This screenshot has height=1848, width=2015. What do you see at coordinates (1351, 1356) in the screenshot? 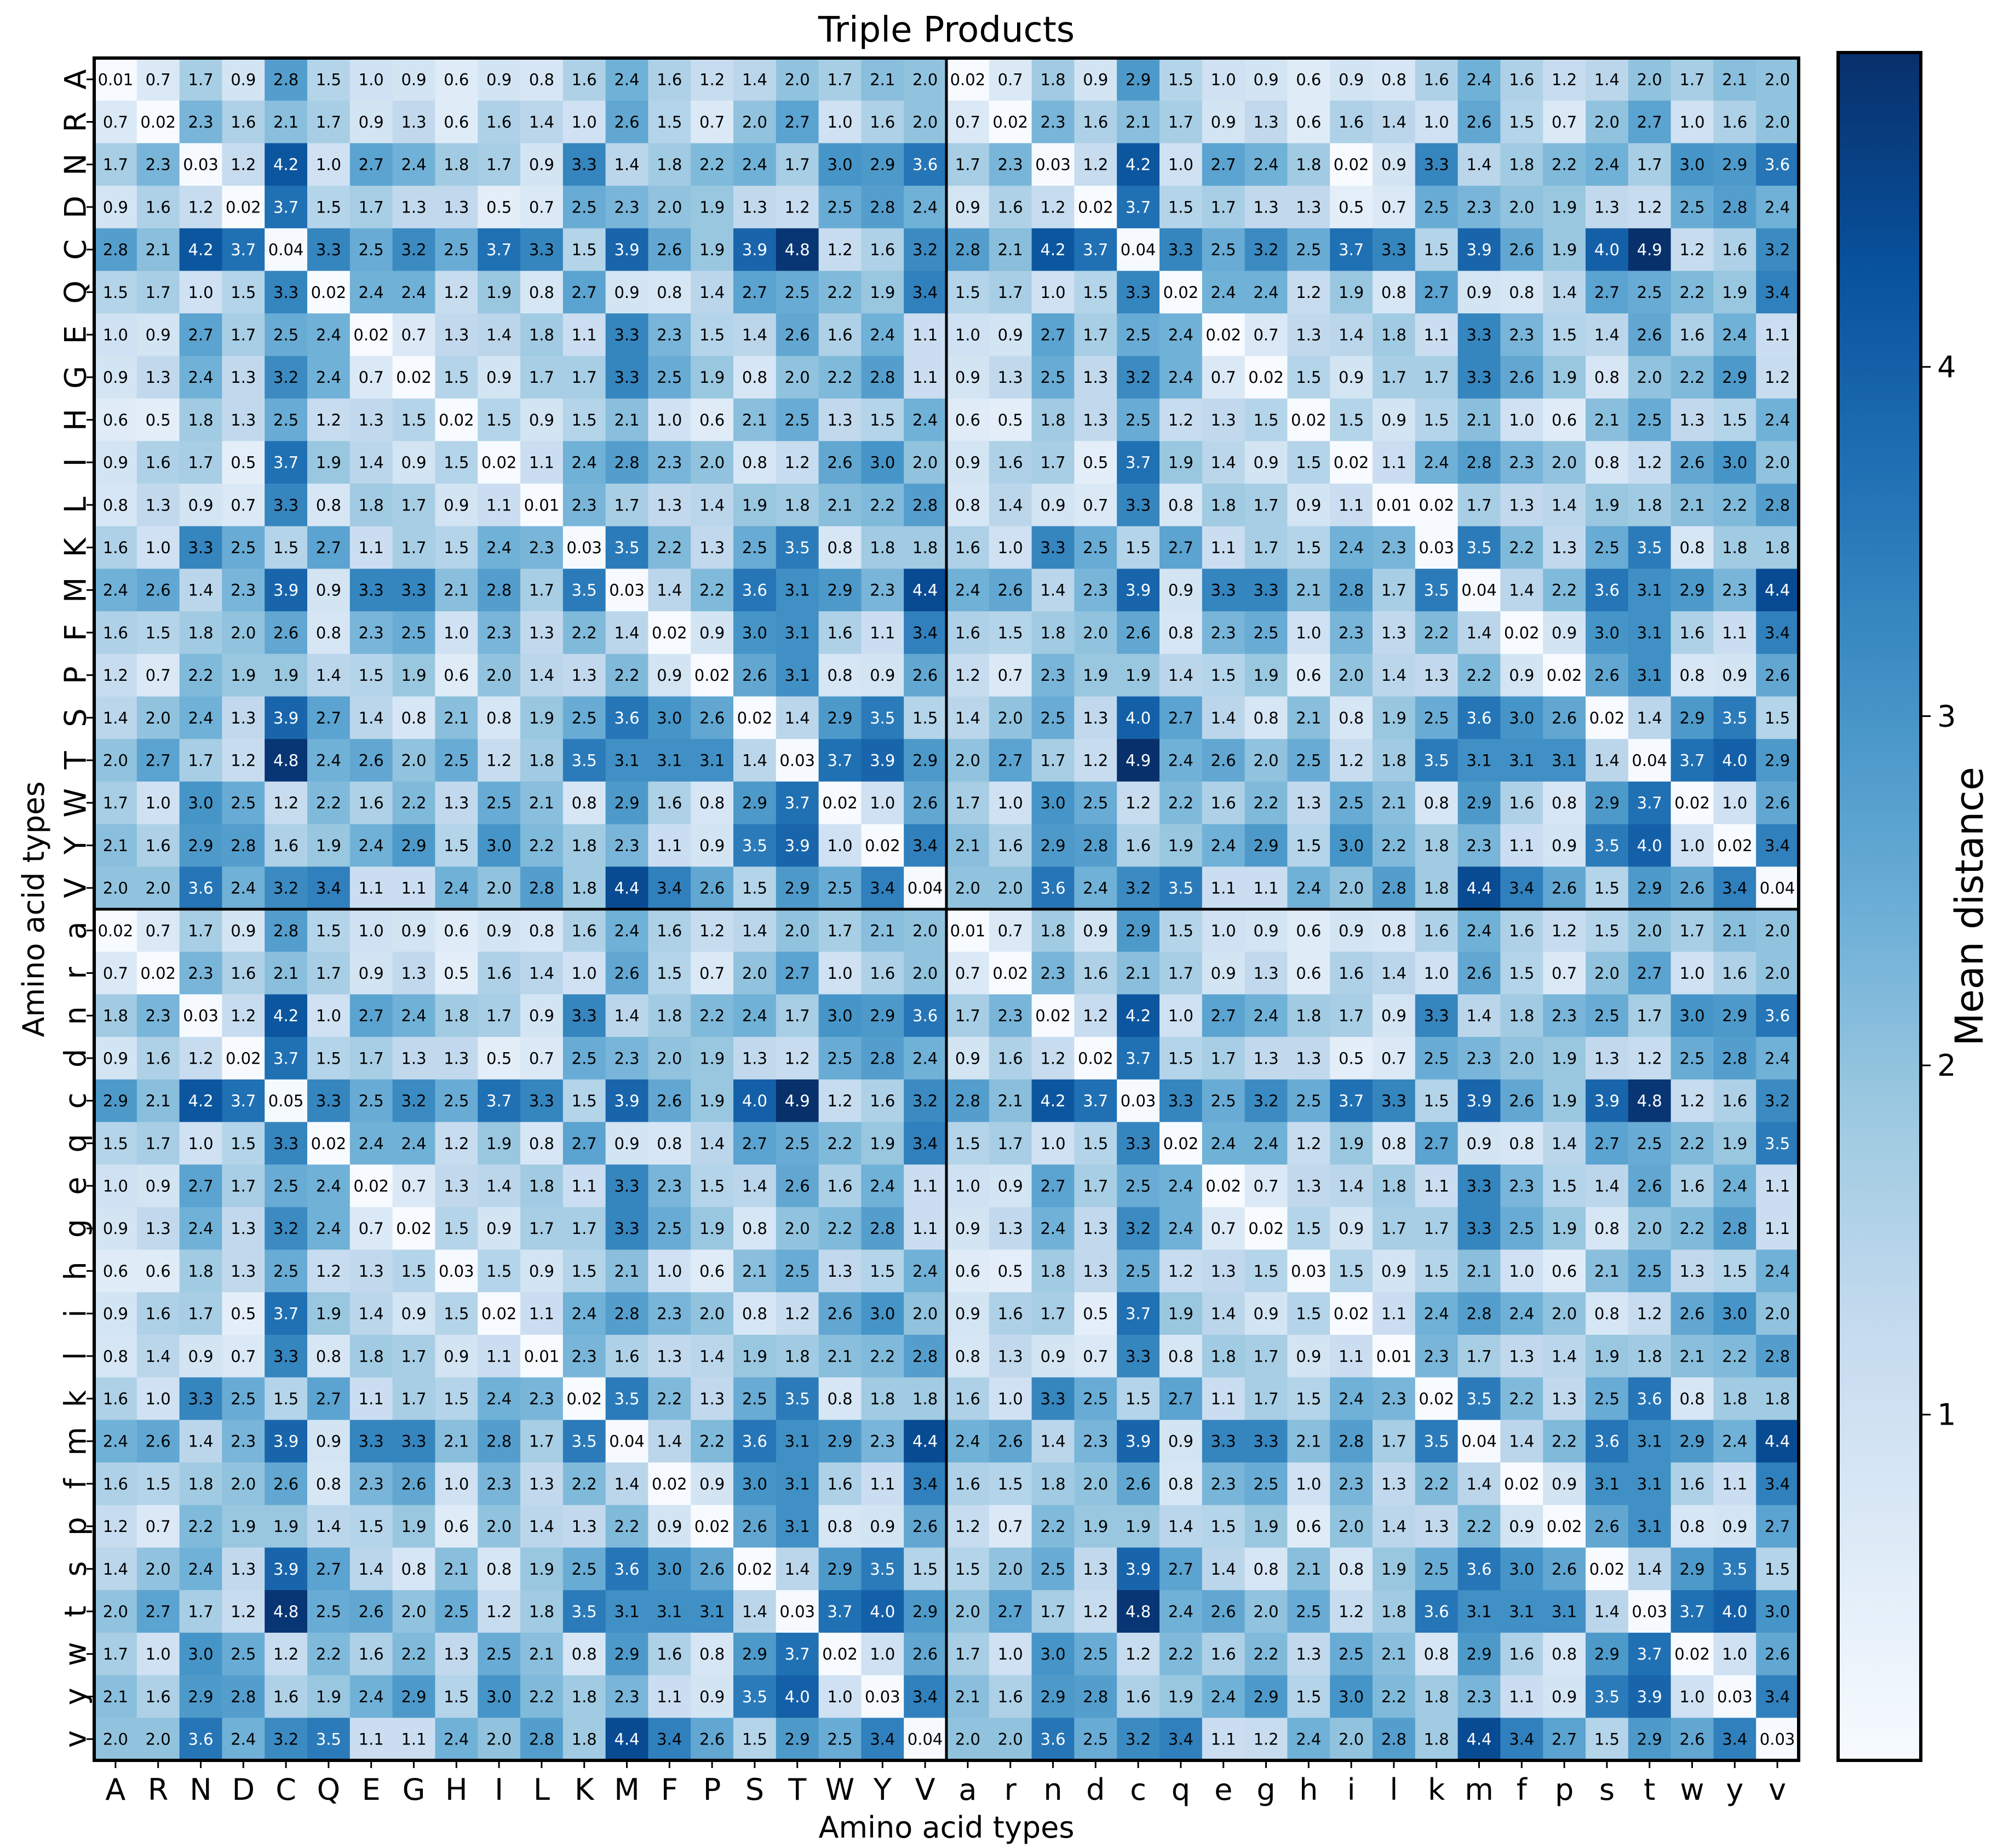
I see `cell-value-label: 1.1` at bounding box center [1351, 1356].